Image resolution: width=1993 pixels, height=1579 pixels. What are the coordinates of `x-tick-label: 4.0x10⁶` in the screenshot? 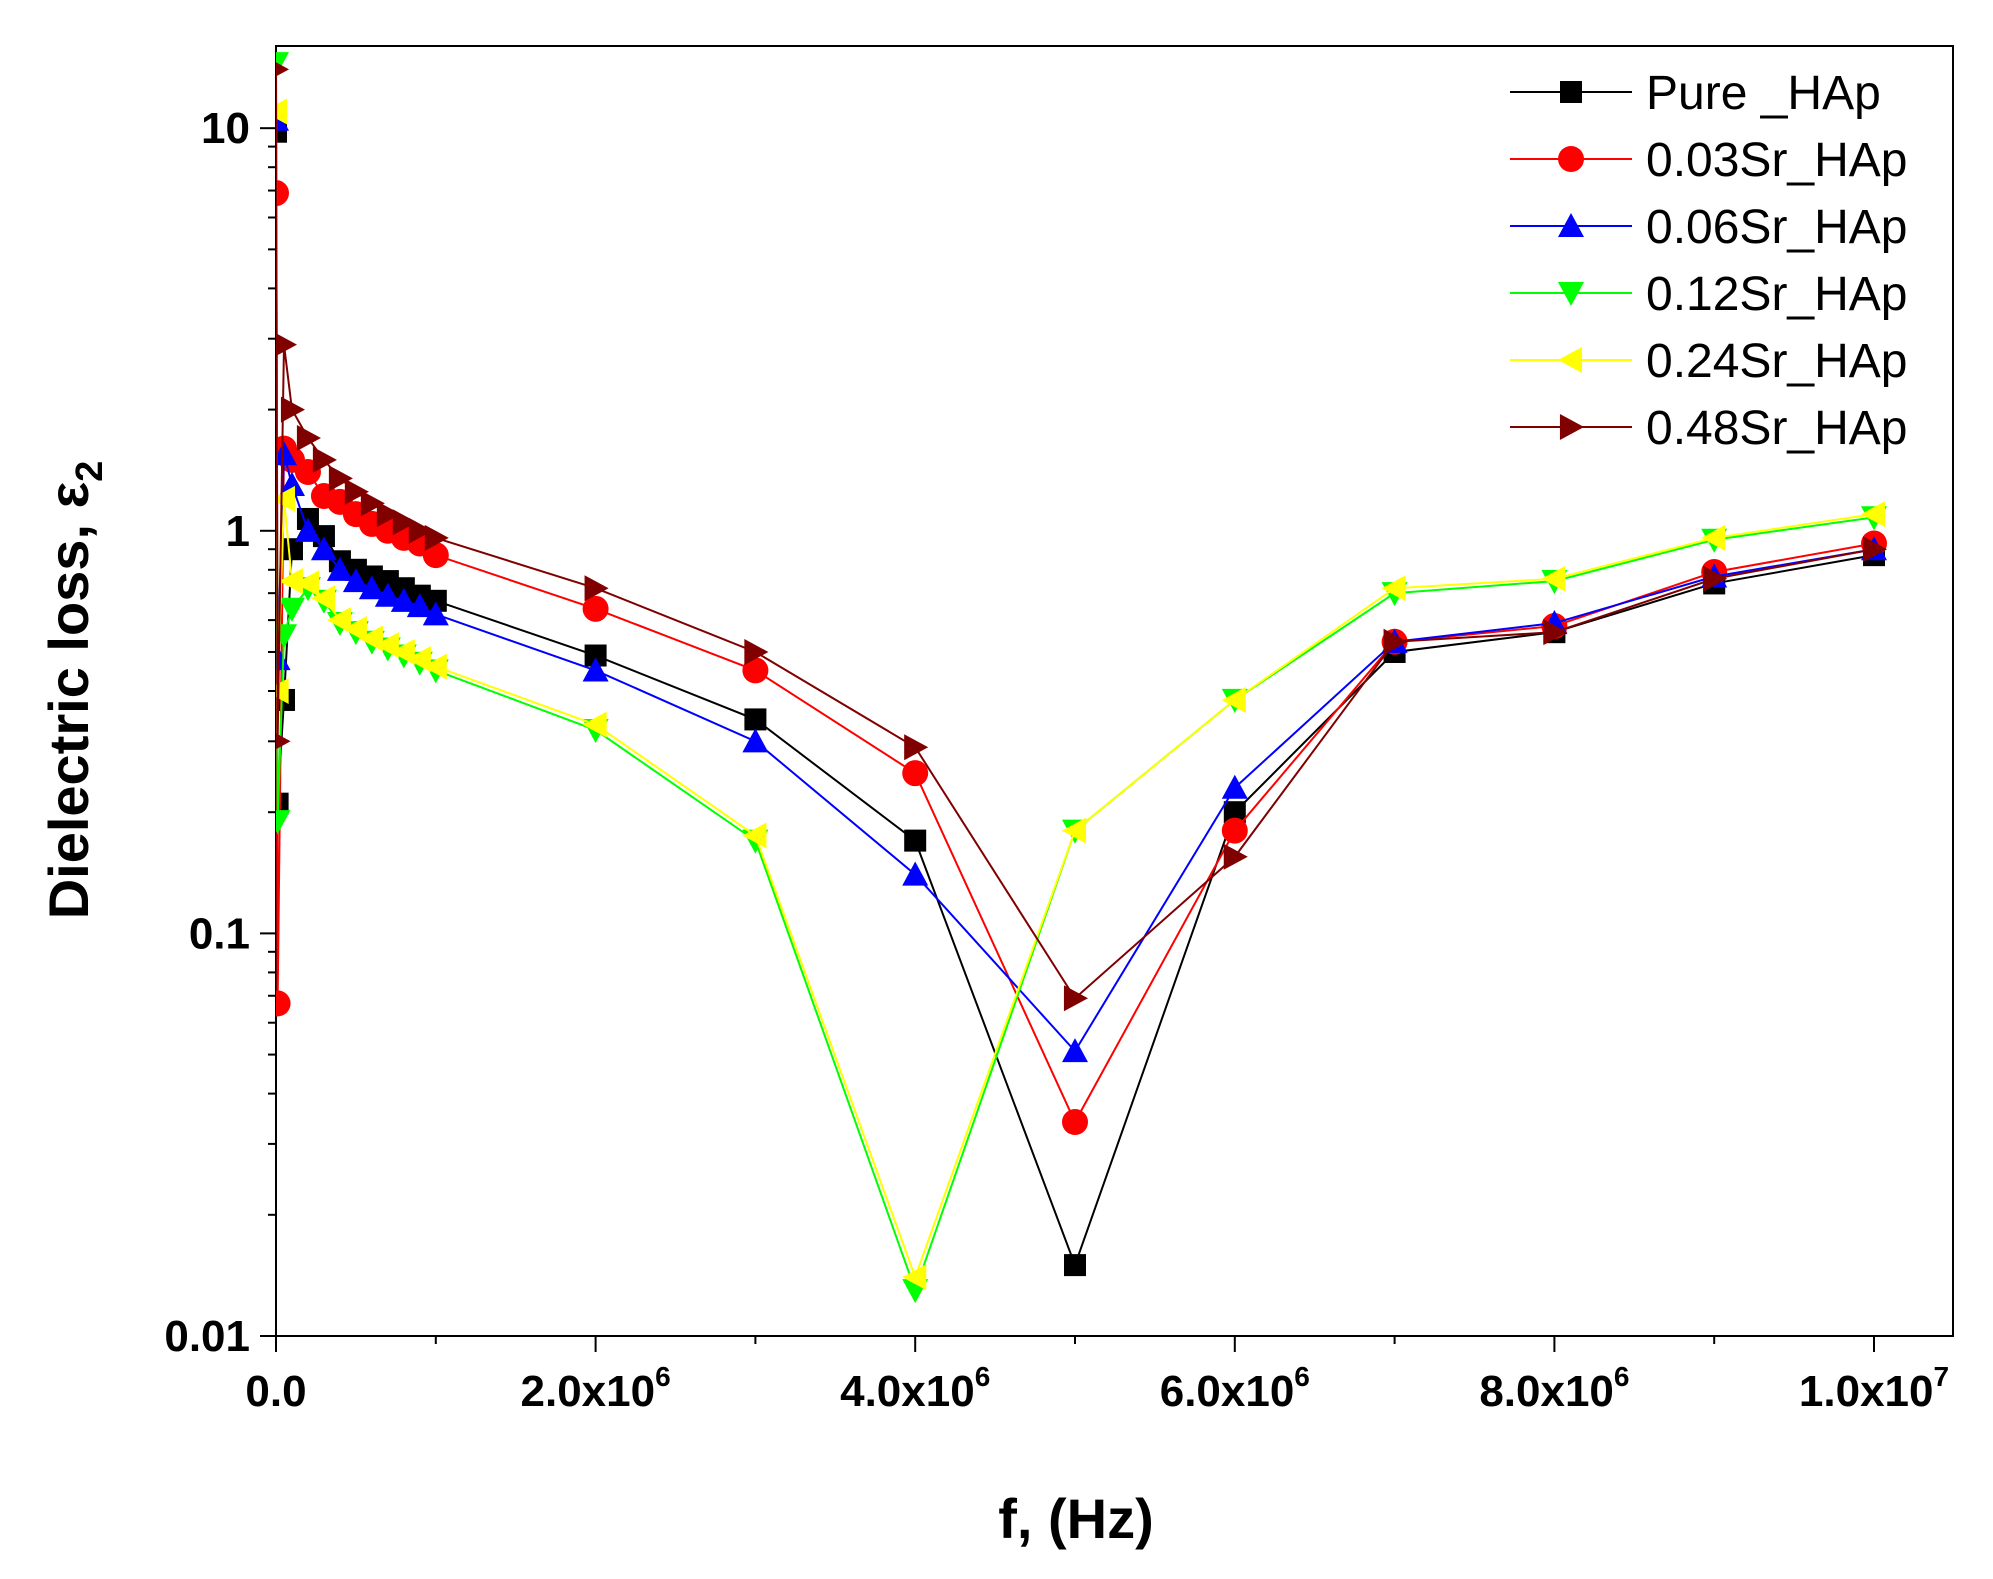 It's located at (915, 1388).